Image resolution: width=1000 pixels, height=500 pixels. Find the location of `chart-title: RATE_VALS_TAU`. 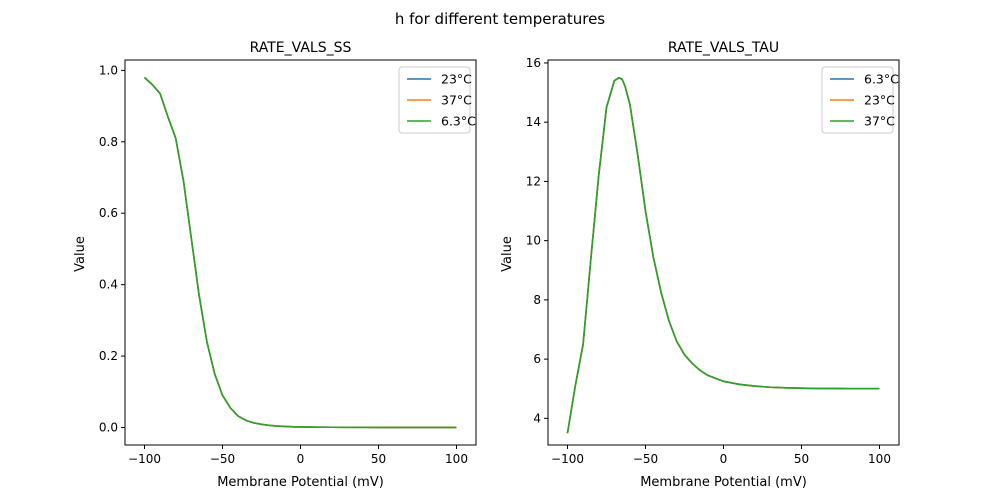

chart-title: RATE_VALS_TAU is located at coordinates (723, 48).